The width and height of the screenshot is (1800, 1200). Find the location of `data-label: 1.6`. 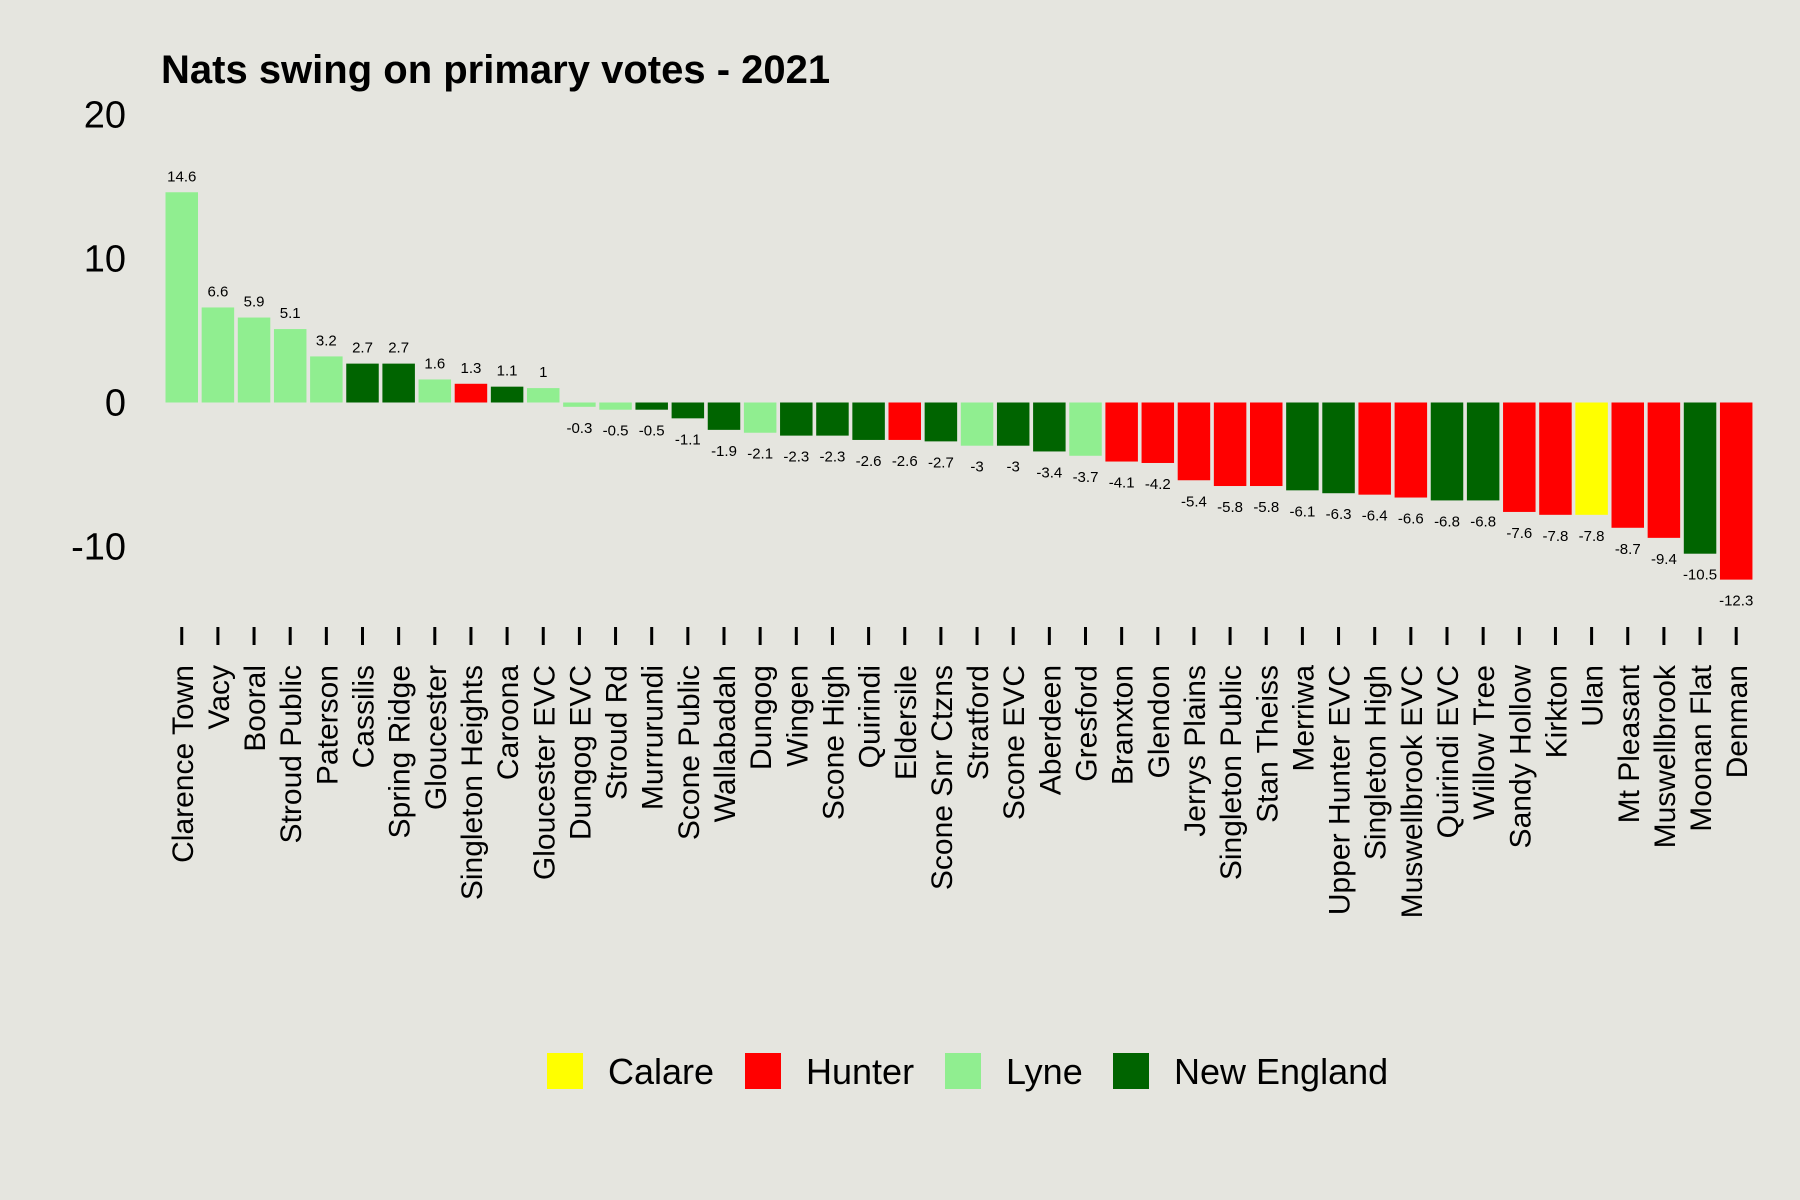

data-label: 1.6 is located at coordinates (434, 363).